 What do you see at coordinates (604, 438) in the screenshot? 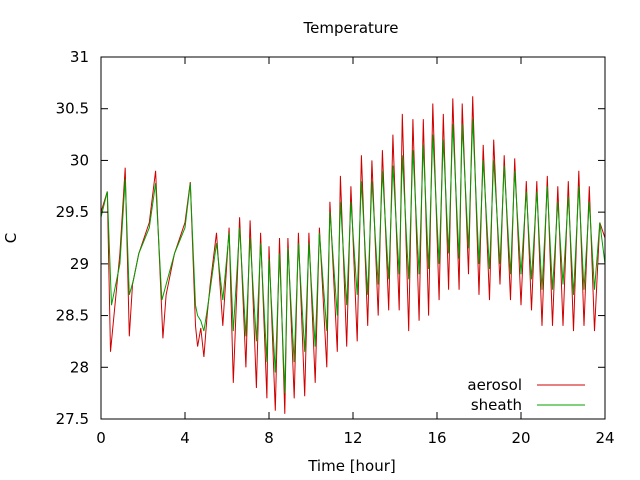
I see `x-tick-label: 24` at bounding box center [604, 438].